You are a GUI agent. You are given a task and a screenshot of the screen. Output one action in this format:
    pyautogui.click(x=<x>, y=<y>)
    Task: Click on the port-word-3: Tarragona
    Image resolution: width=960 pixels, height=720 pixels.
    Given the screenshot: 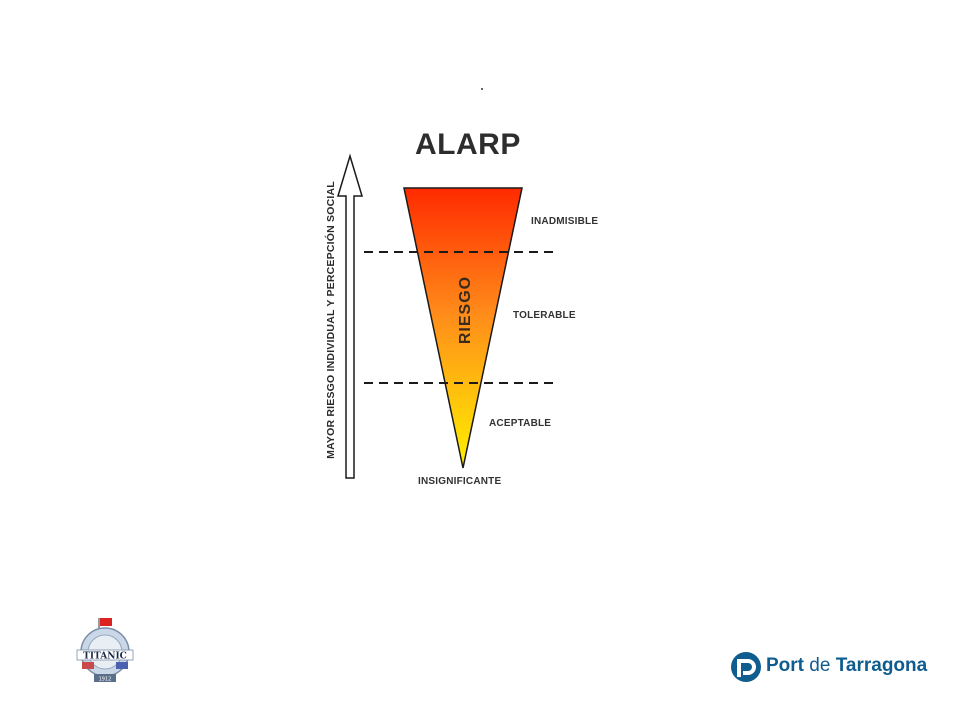 What is the action you would take?
    pyautogui.click(x=881, y=665)
    